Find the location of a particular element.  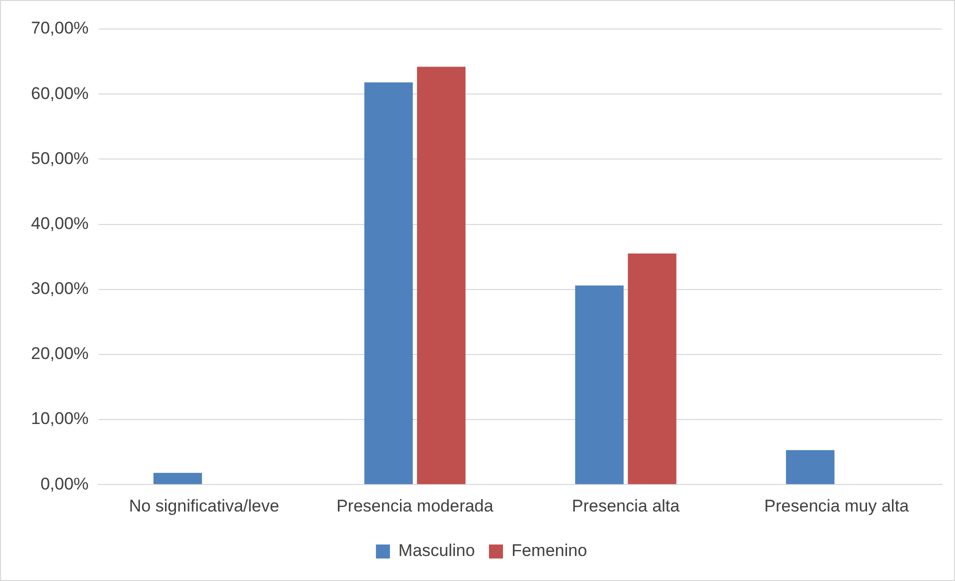

y-tick-label: 70,00% is located at coordinates (59, 28).